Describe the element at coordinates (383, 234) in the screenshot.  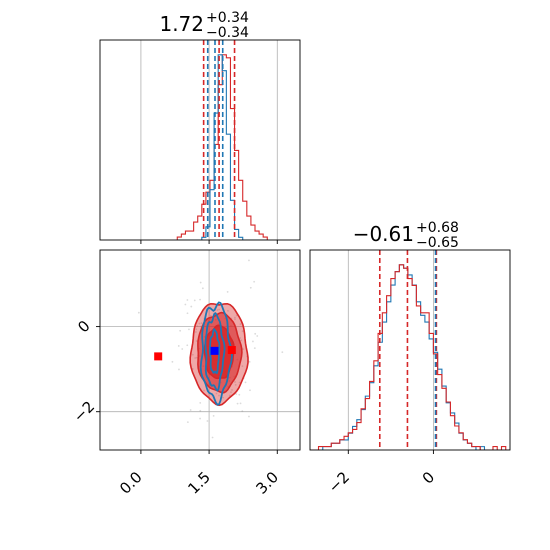
I see `hist2-title-median: −0.61` at that location.